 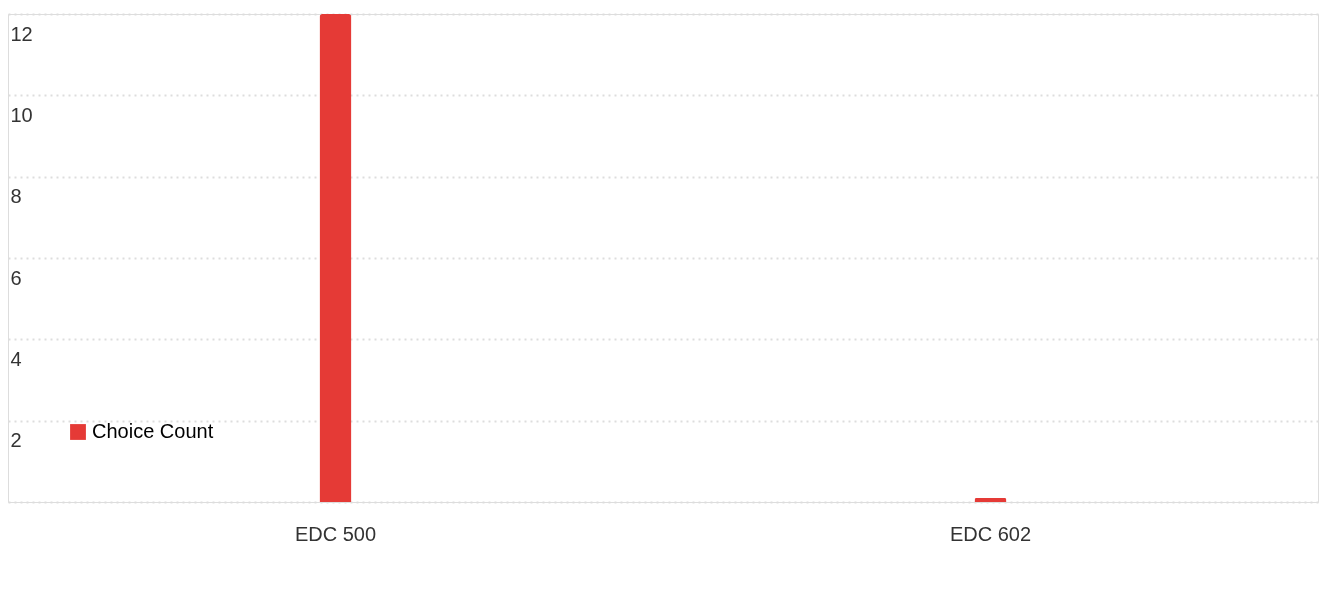 What do you see at coordinates (16, 440) in the screenshot?
I see `y-tick-label: 2` at bounding box center [16, 440].